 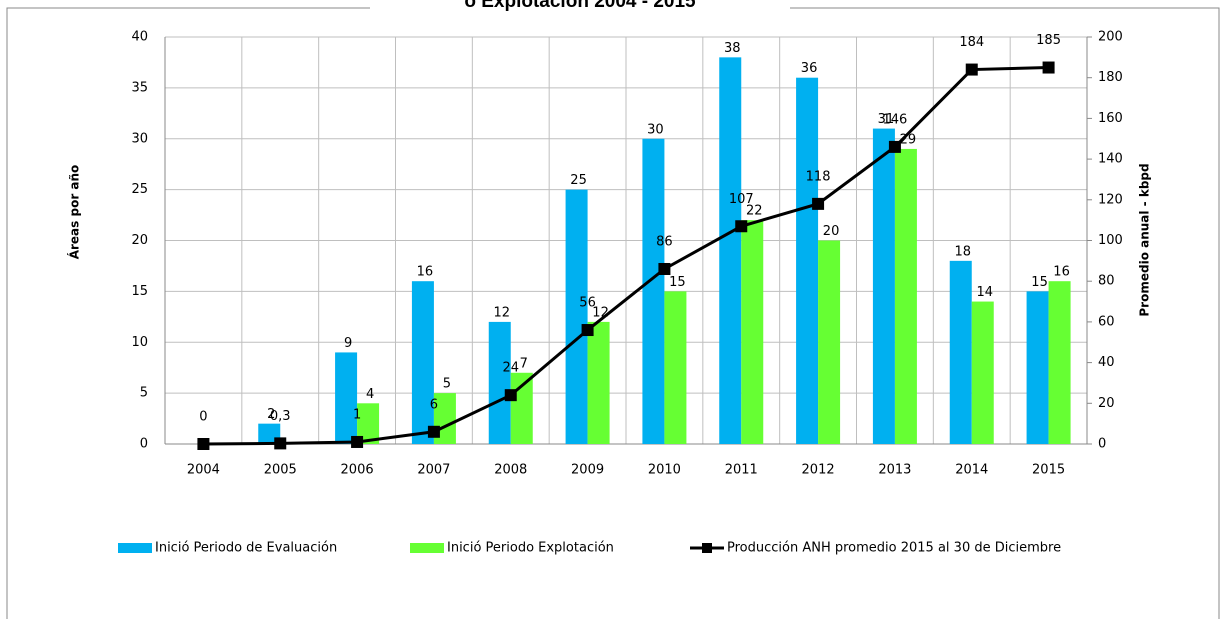 What do you see at coordinates (434, 404) in the screenshot?
I see `data-label: 6` at bounding box center [434, 404].